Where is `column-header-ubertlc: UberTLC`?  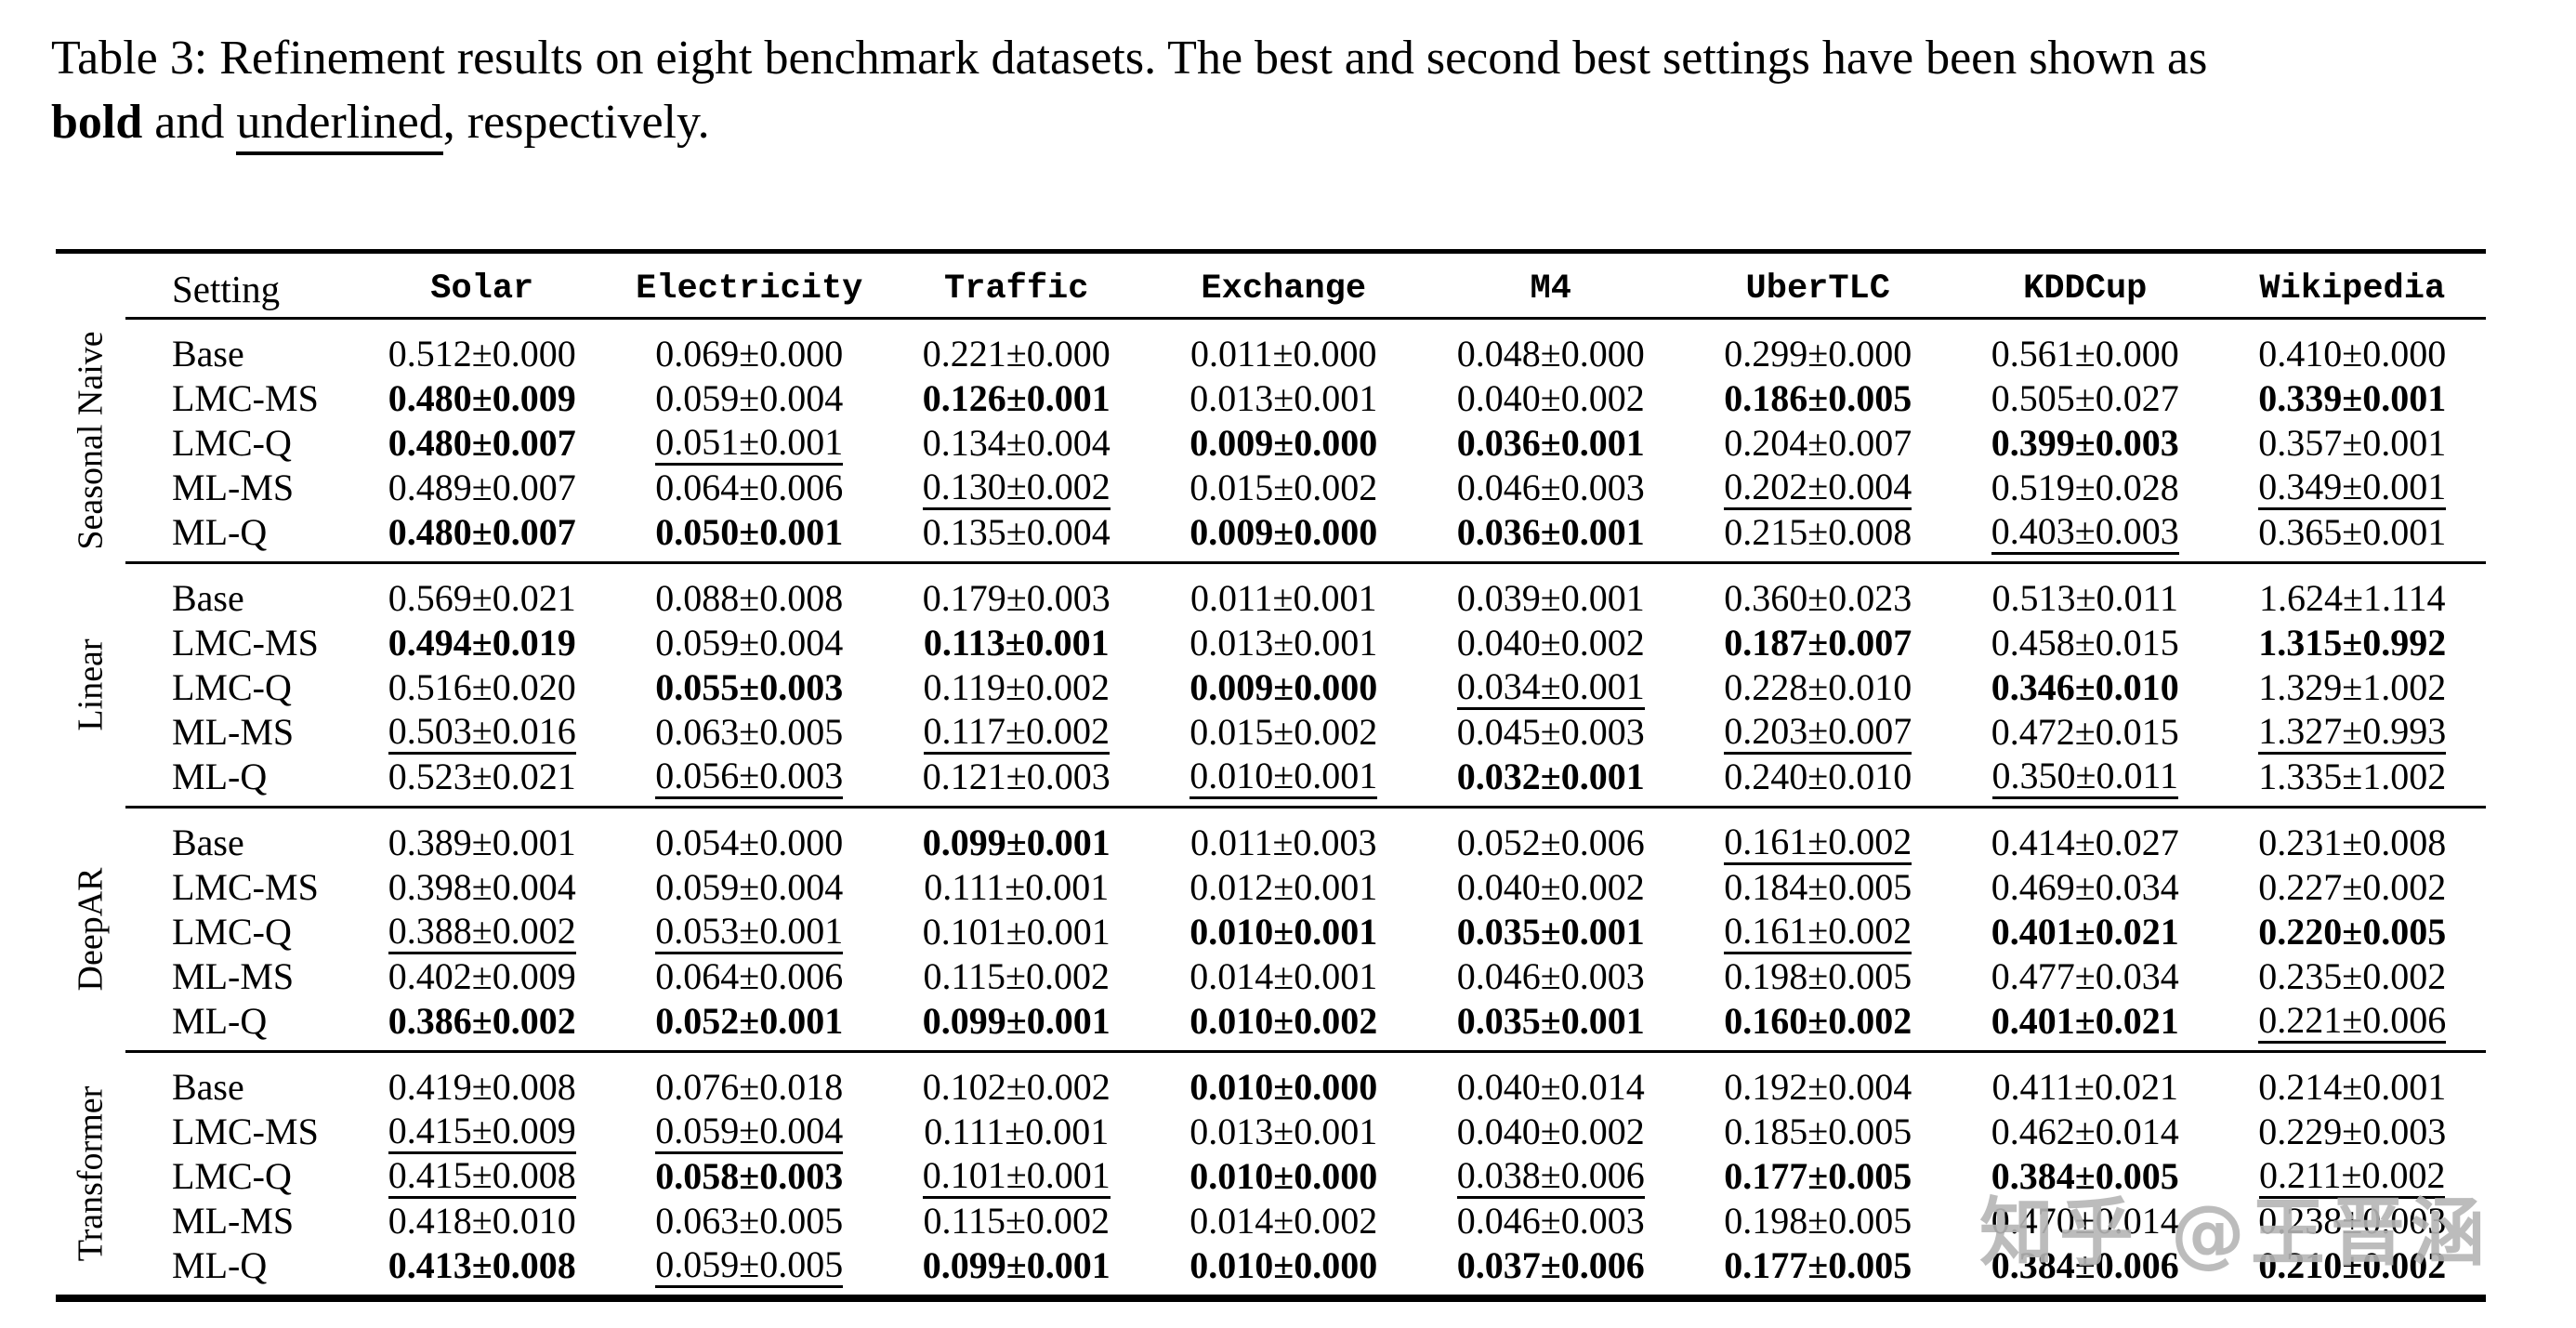 column-header-ubertlc: UberTLC is located at coordinates (1817, 289).